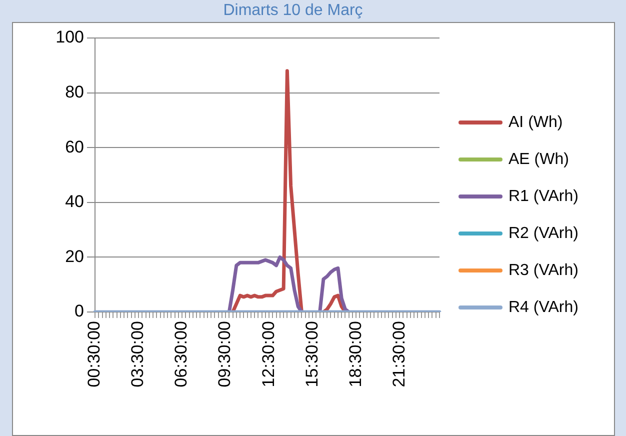 The image size is (626, 436). I want to click on x-tick-label: 15:30:00, so click(312, 354).